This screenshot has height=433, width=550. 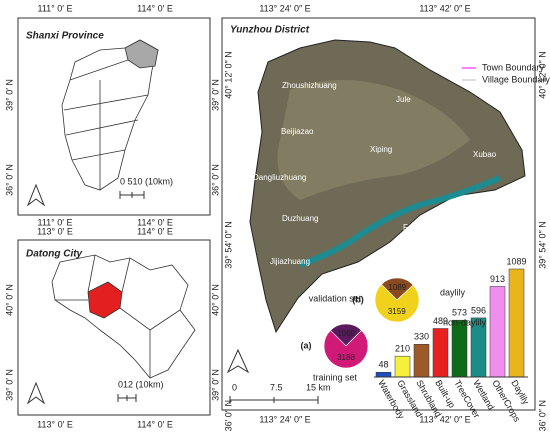 I want to click on panel-title: Datong City, so click(x=54, y=254).